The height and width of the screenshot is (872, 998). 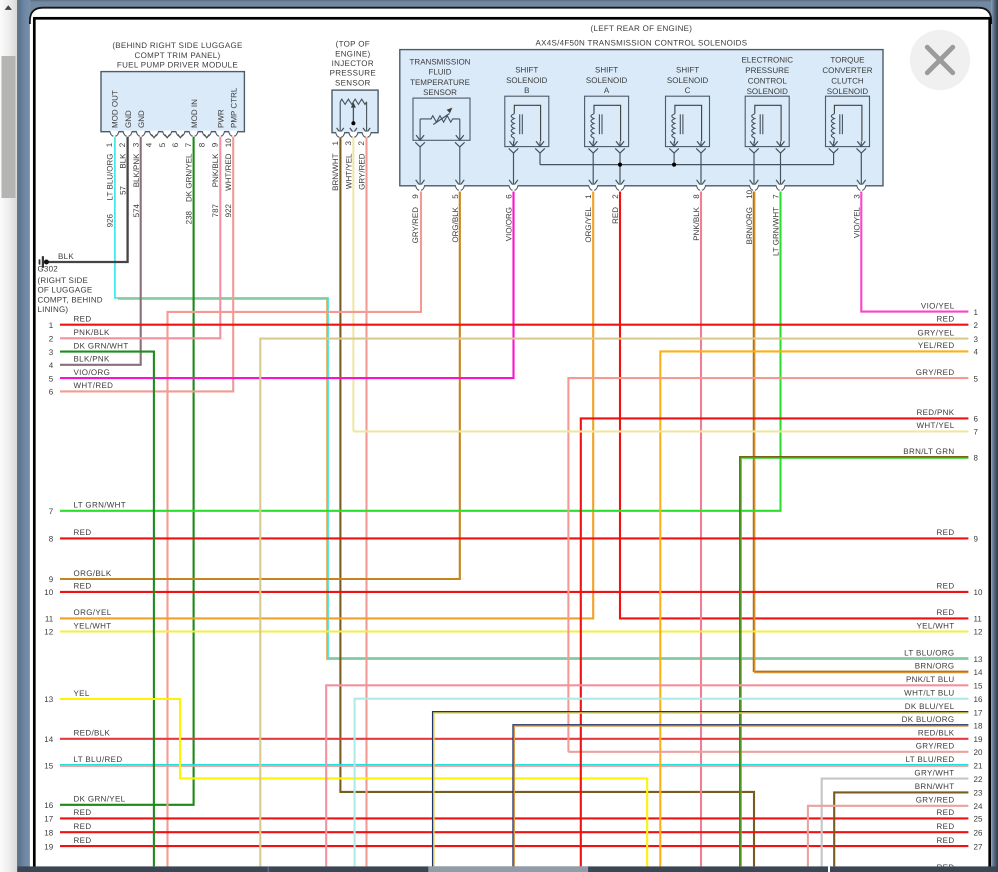 I want to click on svg-text: 11, so click(x=49, y=619).